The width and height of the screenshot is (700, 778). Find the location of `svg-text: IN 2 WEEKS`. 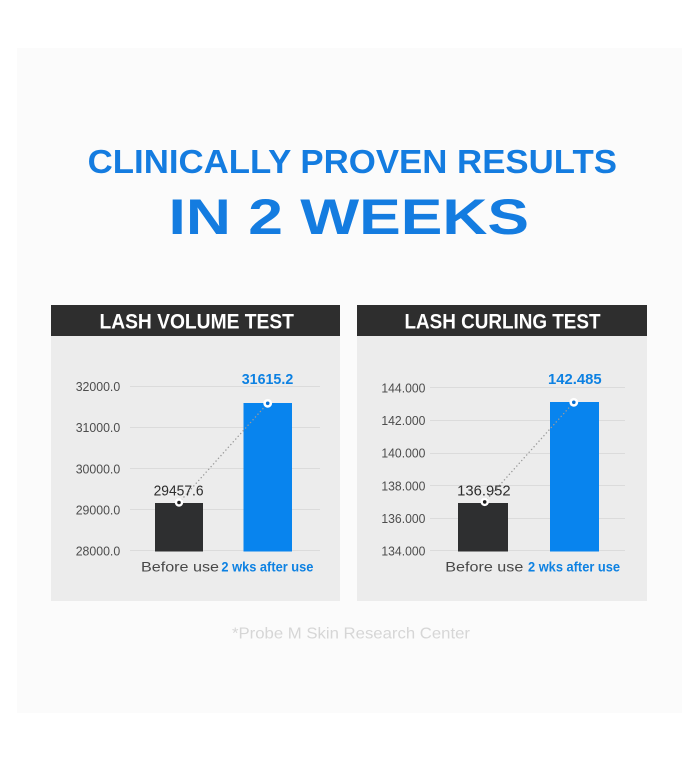

svg-text: IN 2 WEEKS is located at coordinates (349, 217).